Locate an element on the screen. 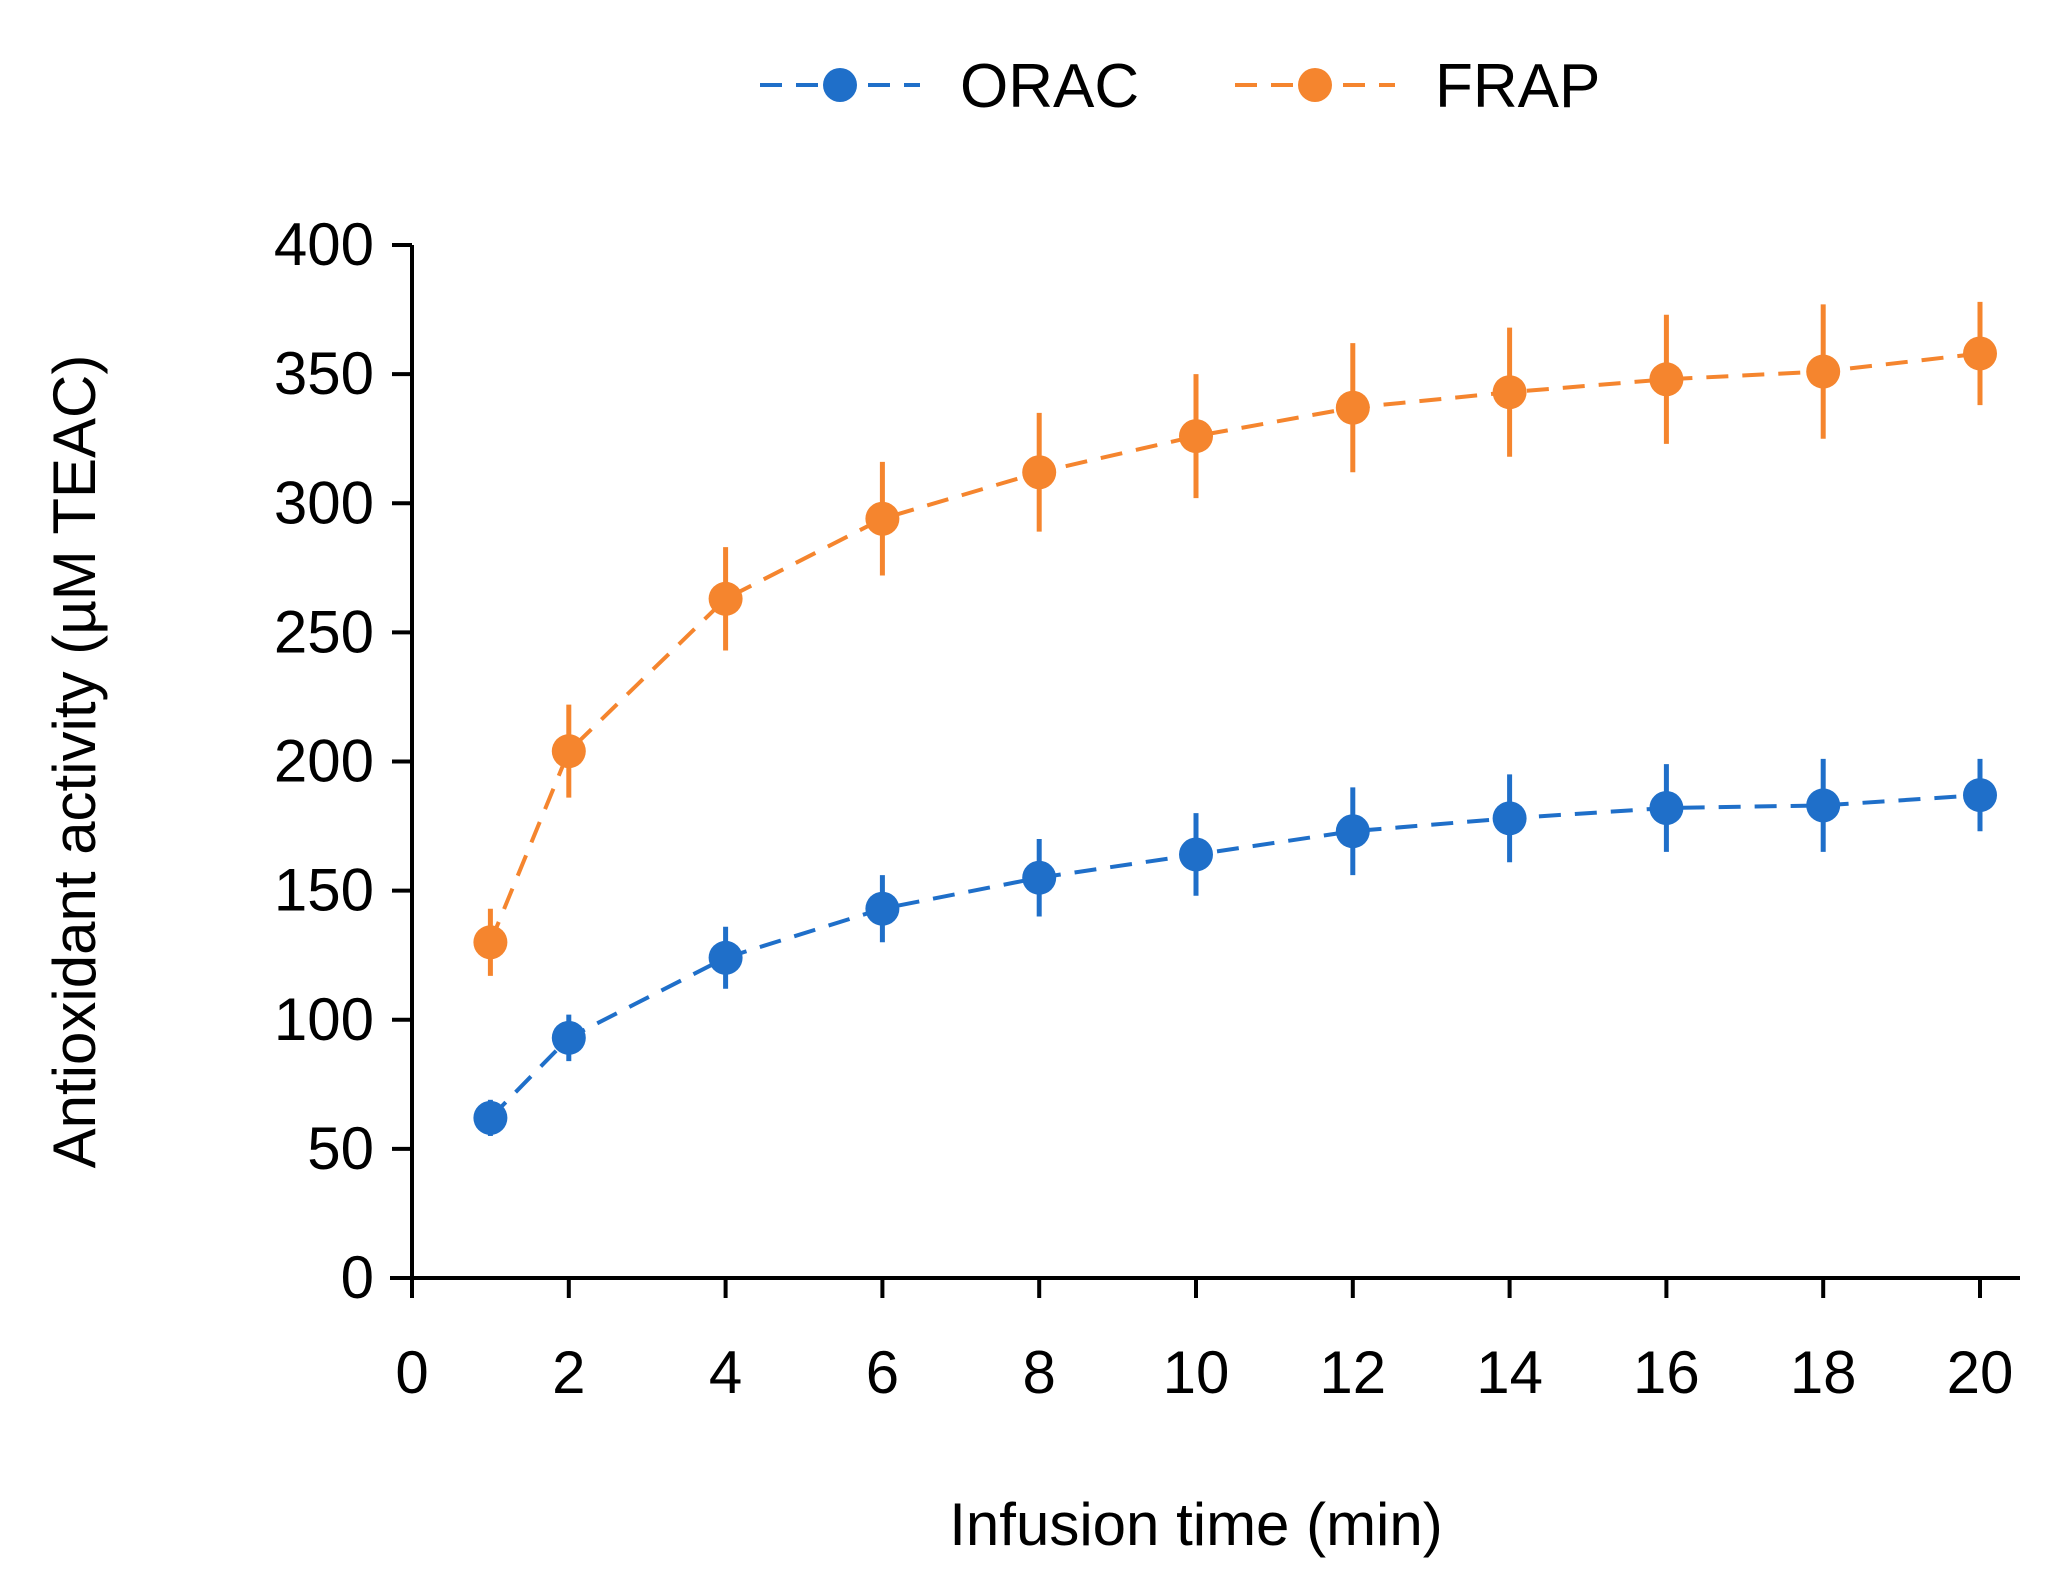 Image resolution: width=2068 pixels, height=1577 pixels. y-axis-title: Antioxidant activity (µM TEAC) is located at coordinates (74, 762).